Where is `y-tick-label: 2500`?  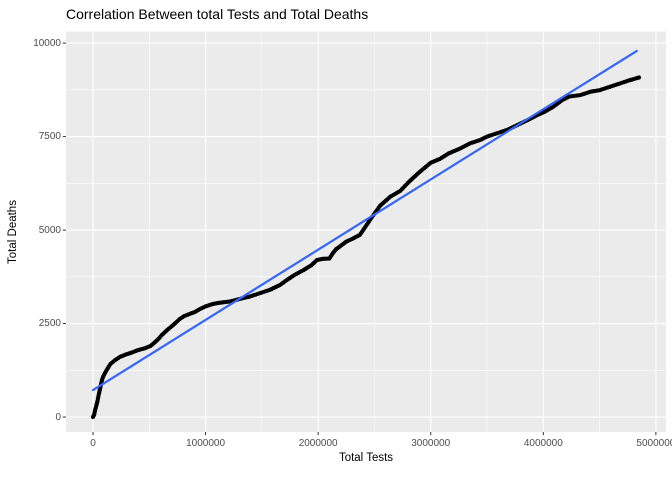 y-tick-label: 2500 is located at coordinates (49, 324).